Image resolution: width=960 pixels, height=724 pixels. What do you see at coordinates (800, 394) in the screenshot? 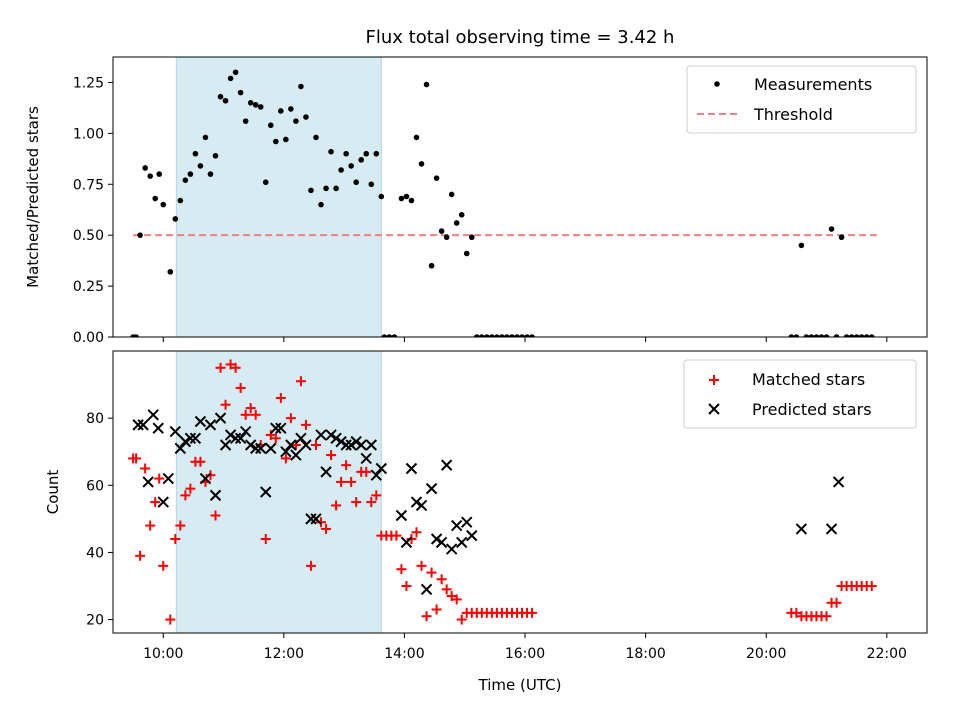
I see `bottom-legend-box` at bounding box center [800, 394].